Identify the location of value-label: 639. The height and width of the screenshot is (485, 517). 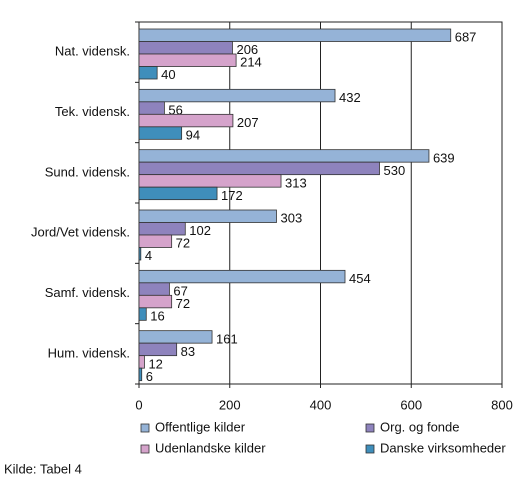
(444, 157).